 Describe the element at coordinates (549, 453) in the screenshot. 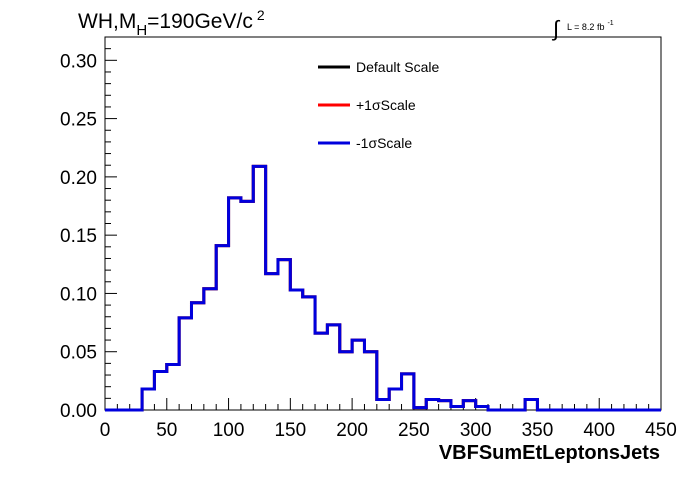

I see `x-axis-title: VBFSumEtLeptonsJets` at that location.